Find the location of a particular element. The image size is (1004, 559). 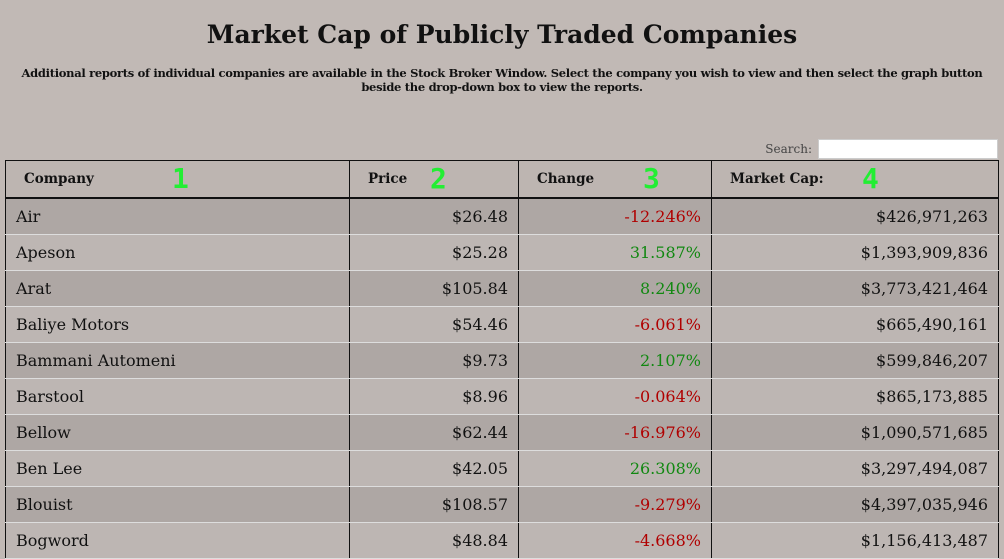

column-marker: 3 is located at coordinates (651, 178).